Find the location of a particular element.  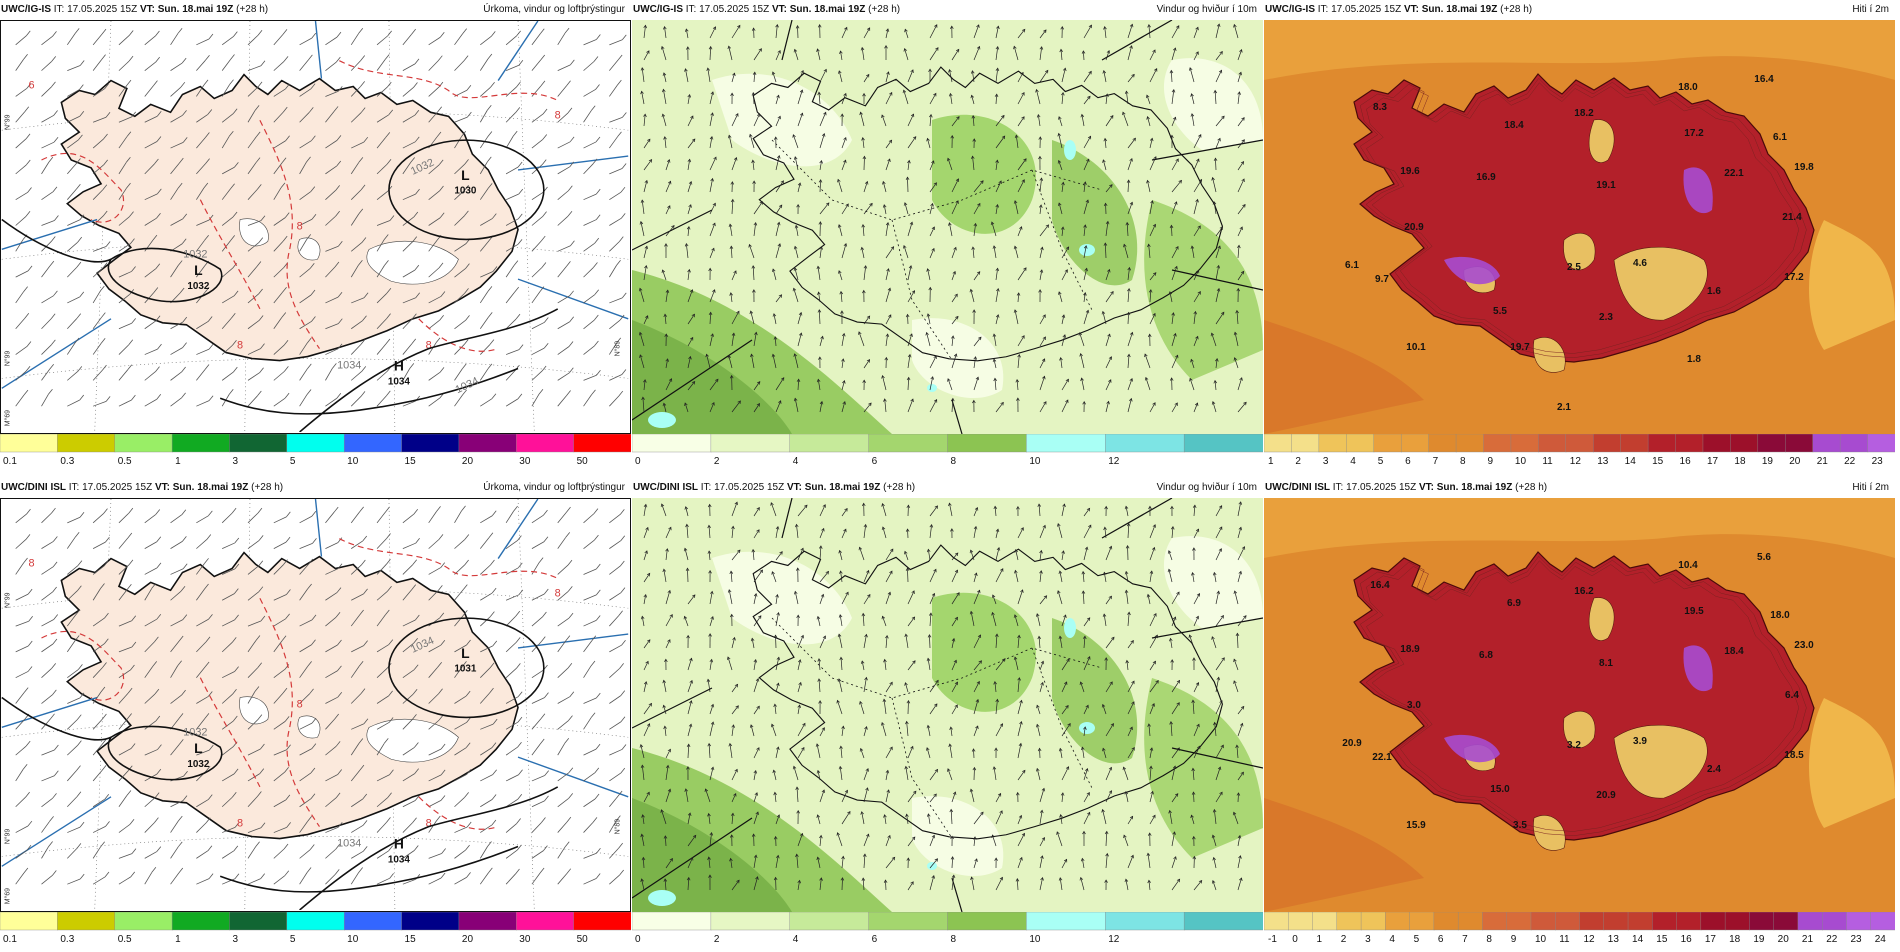

isobar-label: 1032 is located at coordinates (195, 254).